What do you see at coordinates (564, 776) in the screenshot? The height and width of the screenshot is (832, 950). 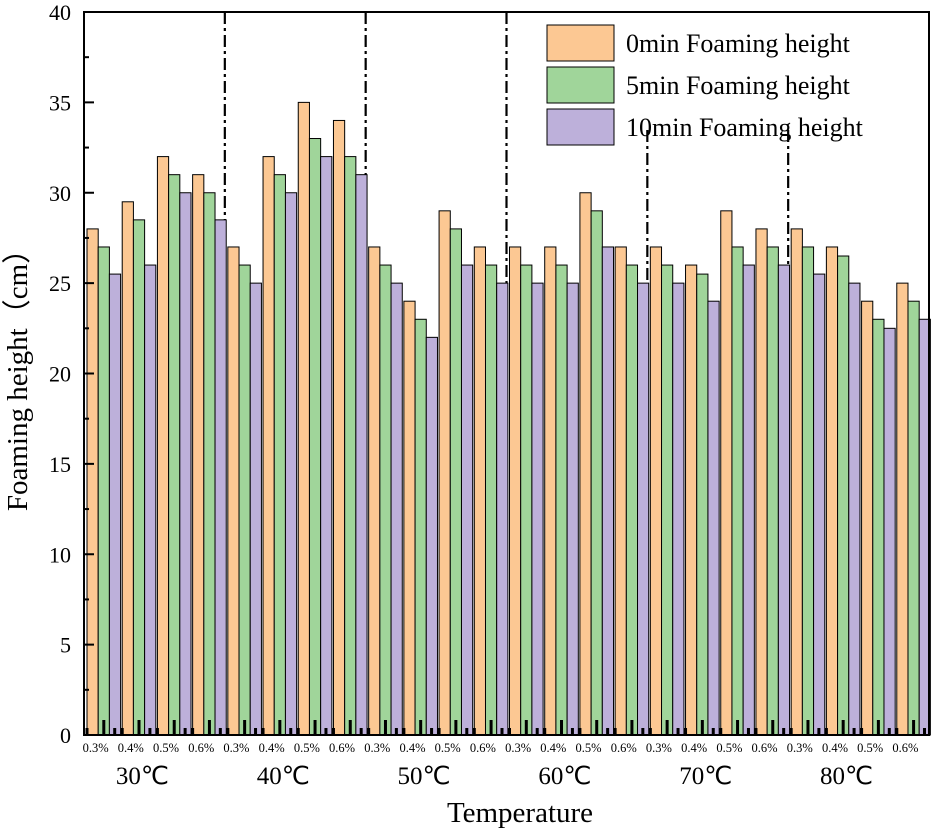 I see `x-group-label: 60℃` at bounding box center [564, 776].